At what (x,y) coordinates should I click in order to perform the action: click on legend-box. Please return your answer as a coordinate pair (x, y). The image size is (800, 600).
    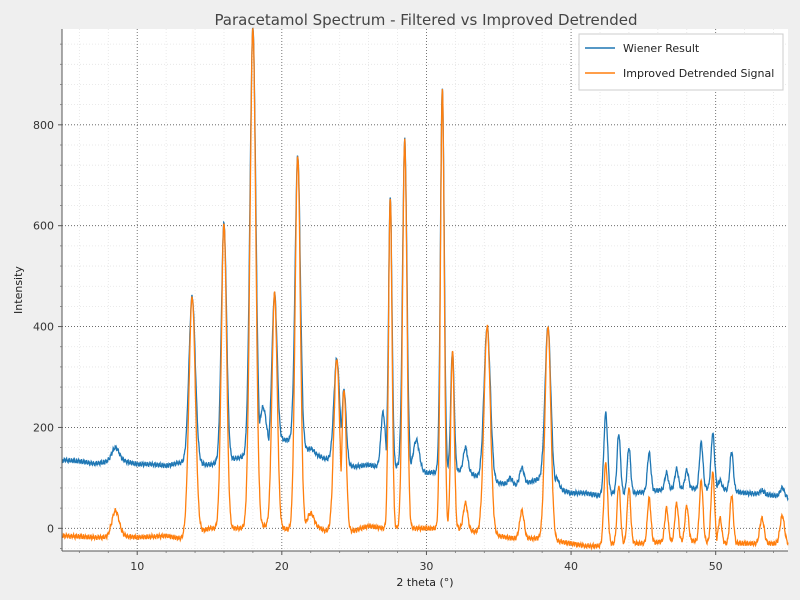
    Looking at the image, I should click on (681, 62).